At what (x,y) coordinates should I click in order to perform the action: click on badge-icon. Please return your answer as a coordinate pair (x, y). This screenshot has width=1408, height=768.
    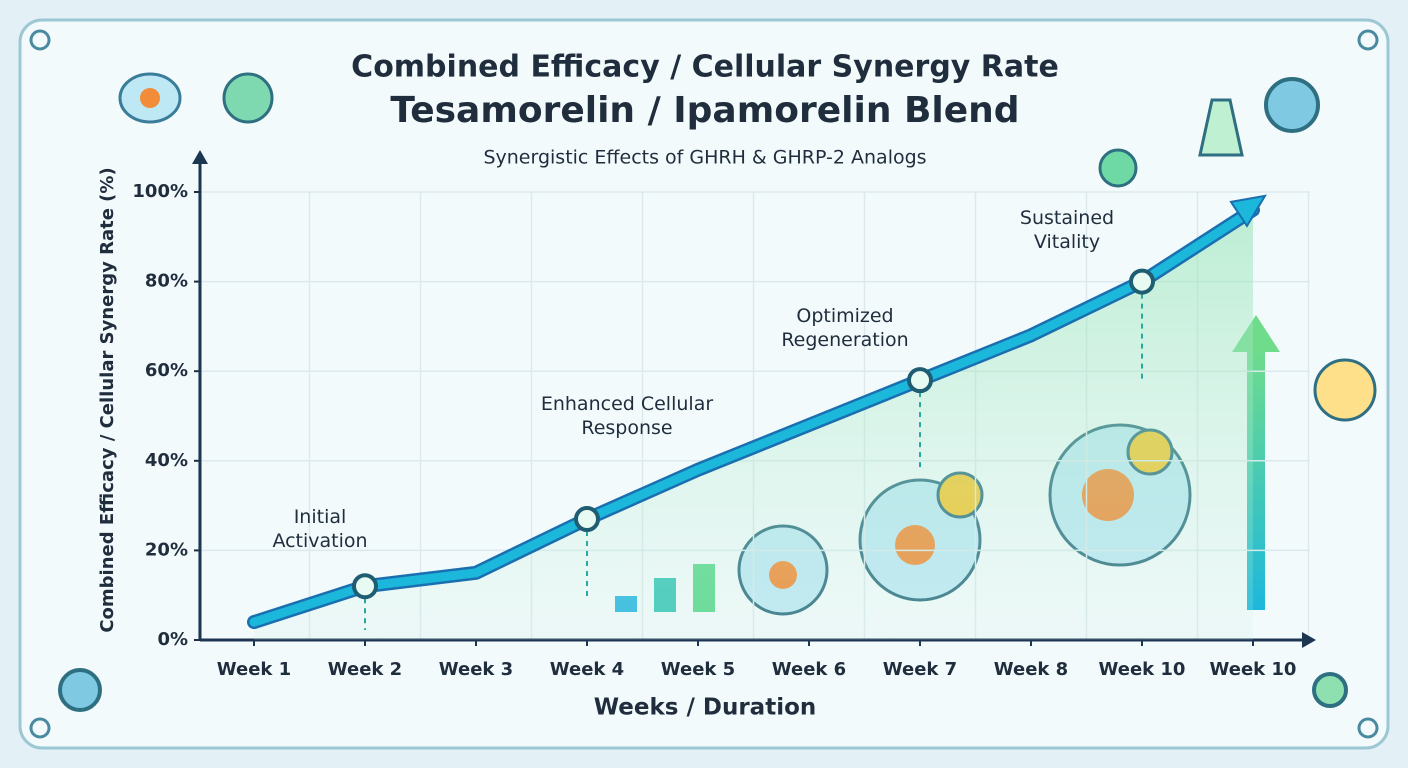
    Looking at the image, I should click on (1345, 390).